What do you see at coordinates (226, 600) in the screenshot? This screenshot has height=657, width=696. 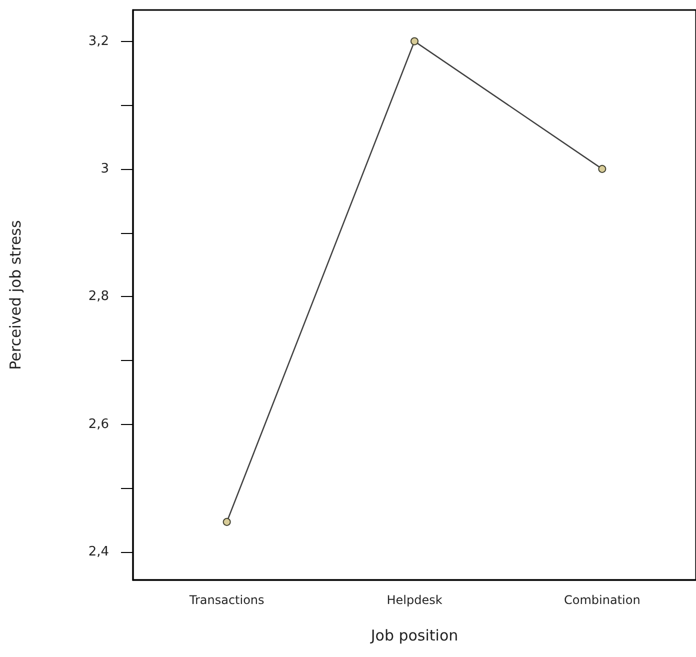 I see `x-tick-label: Transactions` at bounding box center [226, 600].